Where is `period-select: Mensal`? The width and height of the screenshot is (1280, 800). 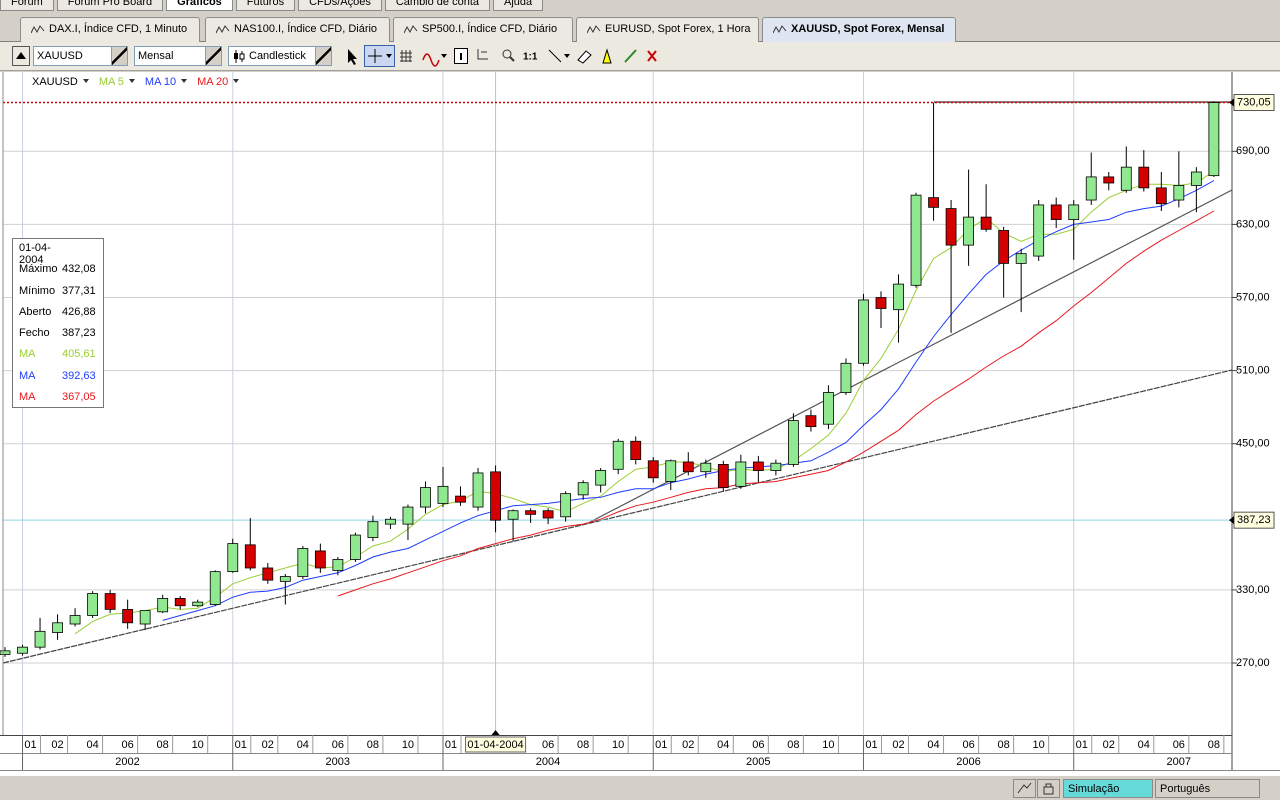 period-select: Mensal is located at coordinates (178, 56).